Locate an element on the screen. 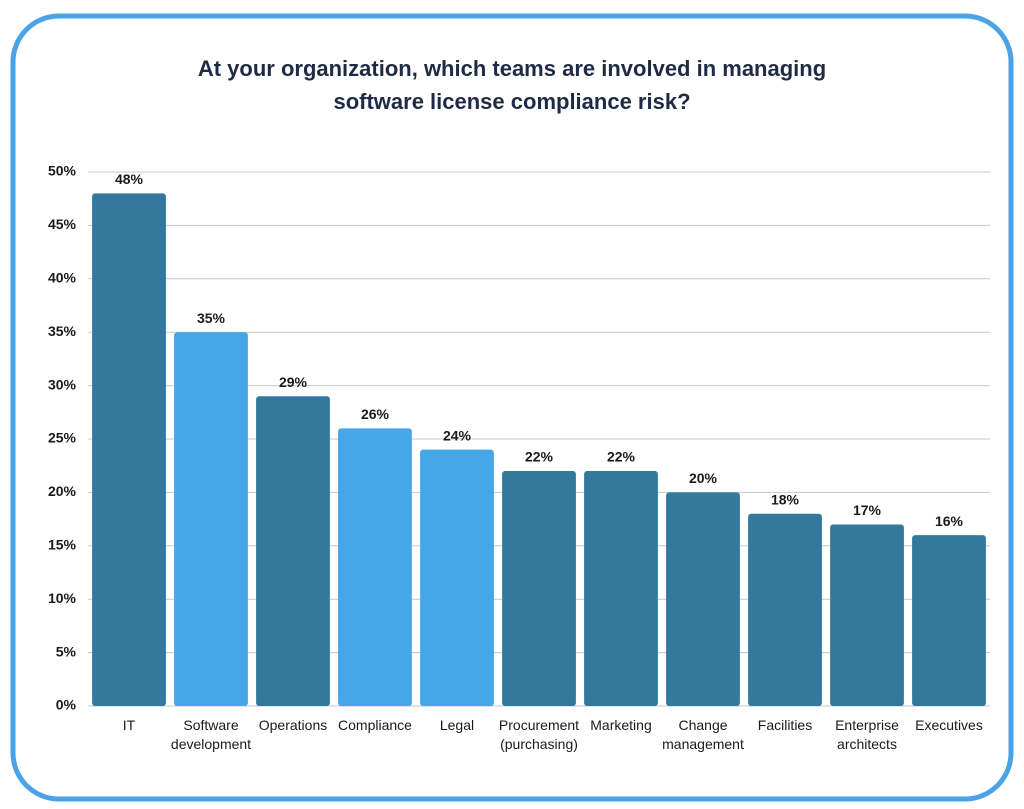 Image resolution: width=1024 pixels, height=809 pixels. y-tick-label: 20% is located at coordinates (62, 491).